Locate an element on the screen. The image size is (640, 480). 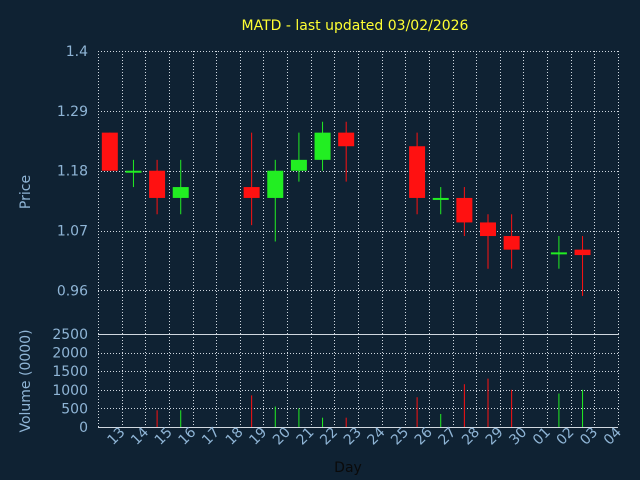
x-tick-label: 13 is located at coordinates (117, 437).